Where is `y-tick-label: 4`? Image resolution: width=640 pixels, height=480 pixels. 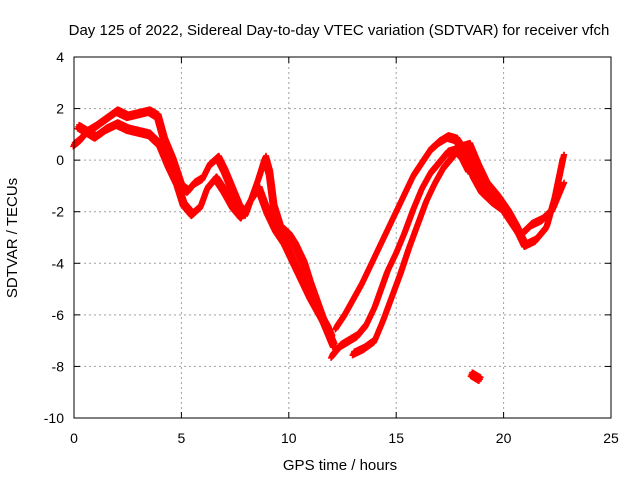 y-tick-label: 4 is located at coordinates (60, 57).